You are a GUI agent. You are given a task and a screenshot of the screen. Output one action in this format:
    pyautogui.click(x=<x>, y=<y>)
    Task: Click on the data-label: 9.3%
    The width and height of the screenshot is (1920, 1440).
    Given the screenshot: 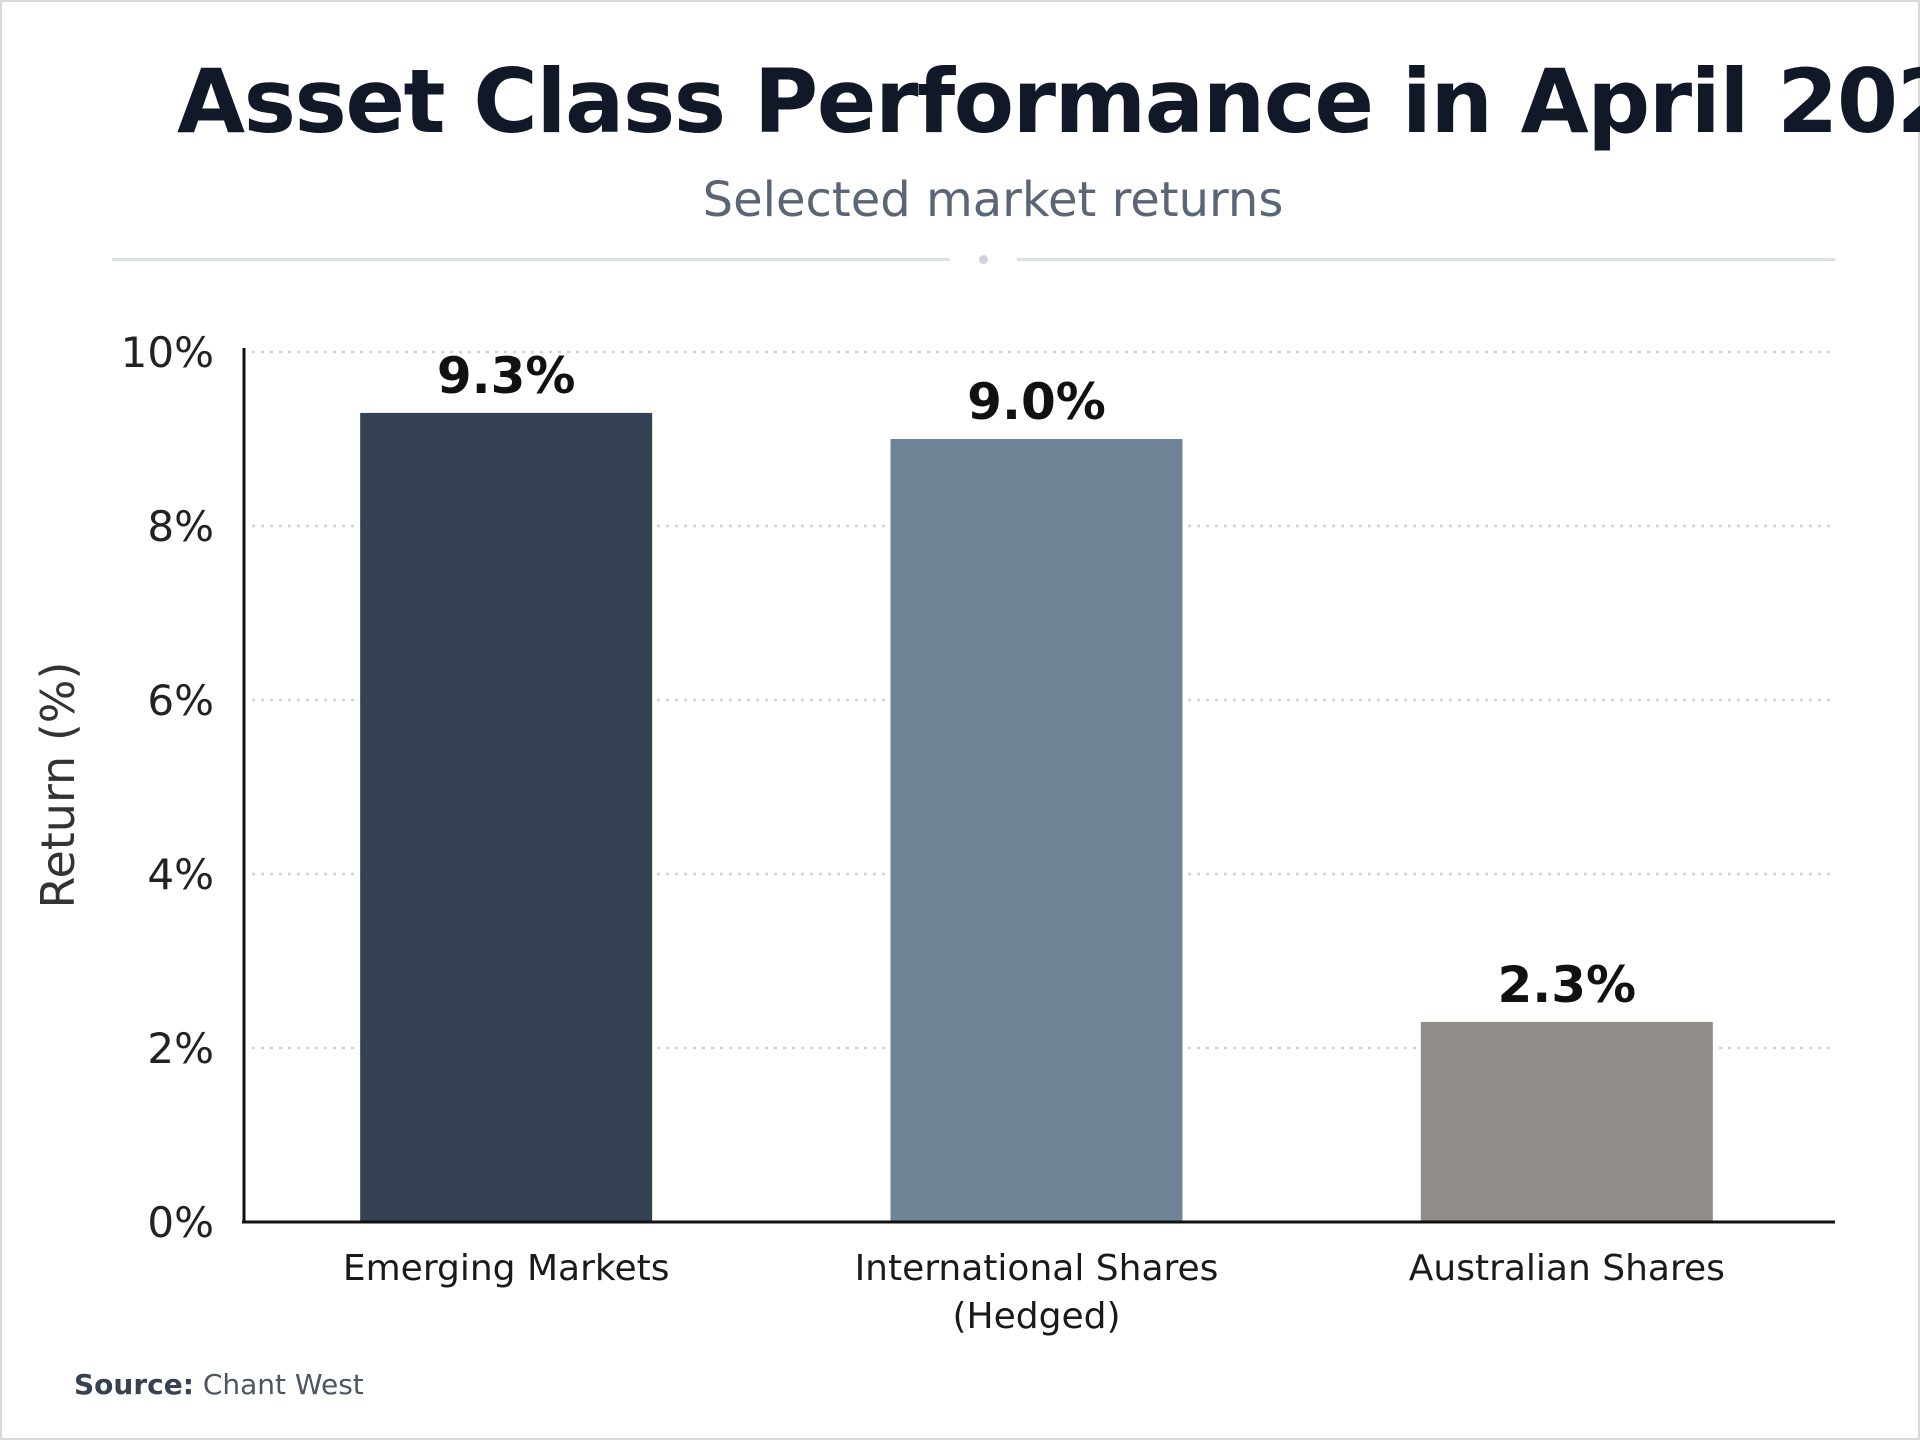 What is the action you would take?
    pyautogui.click(x=506, y=376)
    